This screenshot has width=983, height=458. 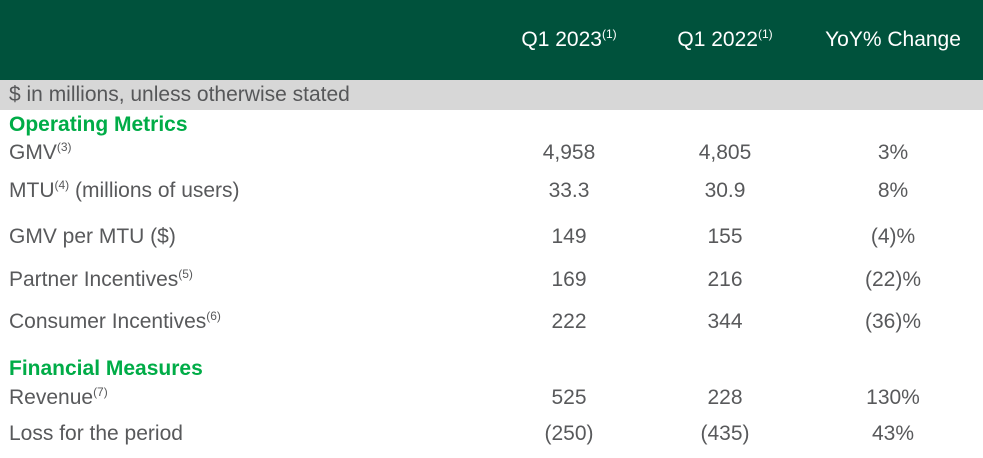 What do you see at coordinates (245, 191) in the screenshot?
I see `row-label: MTU(4) (millions of users)` at bounding box center [245, 191].